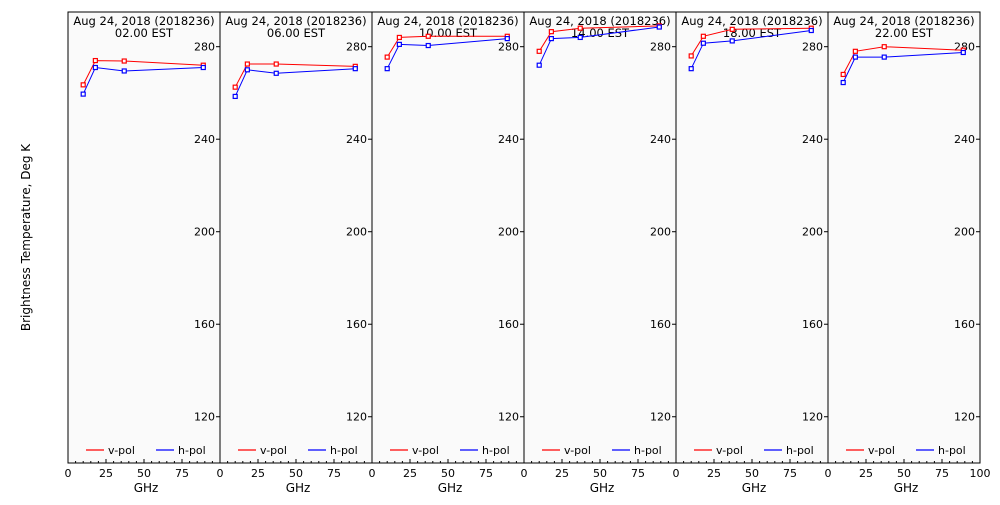 Image resolution: width=1000 pixels, height=505 pixels. What do you see at coordinates (26, 237) in the screenshot?
I see `y-axis-label: Brightness Temperature, Deg K` at bounding box center [26, 237].